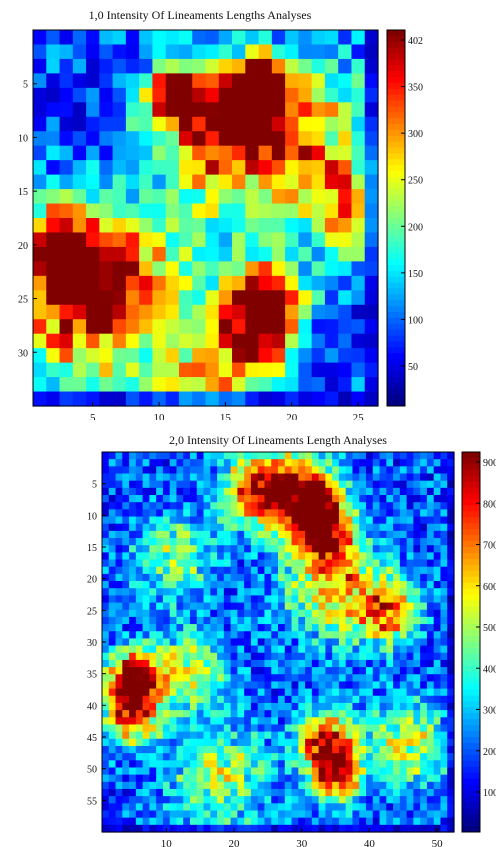 The height and width of the screenshot is (847, 496). Describe the element at coordinates (359, 416) in the screenshot. I see `x-tick-label: 25` at that location.